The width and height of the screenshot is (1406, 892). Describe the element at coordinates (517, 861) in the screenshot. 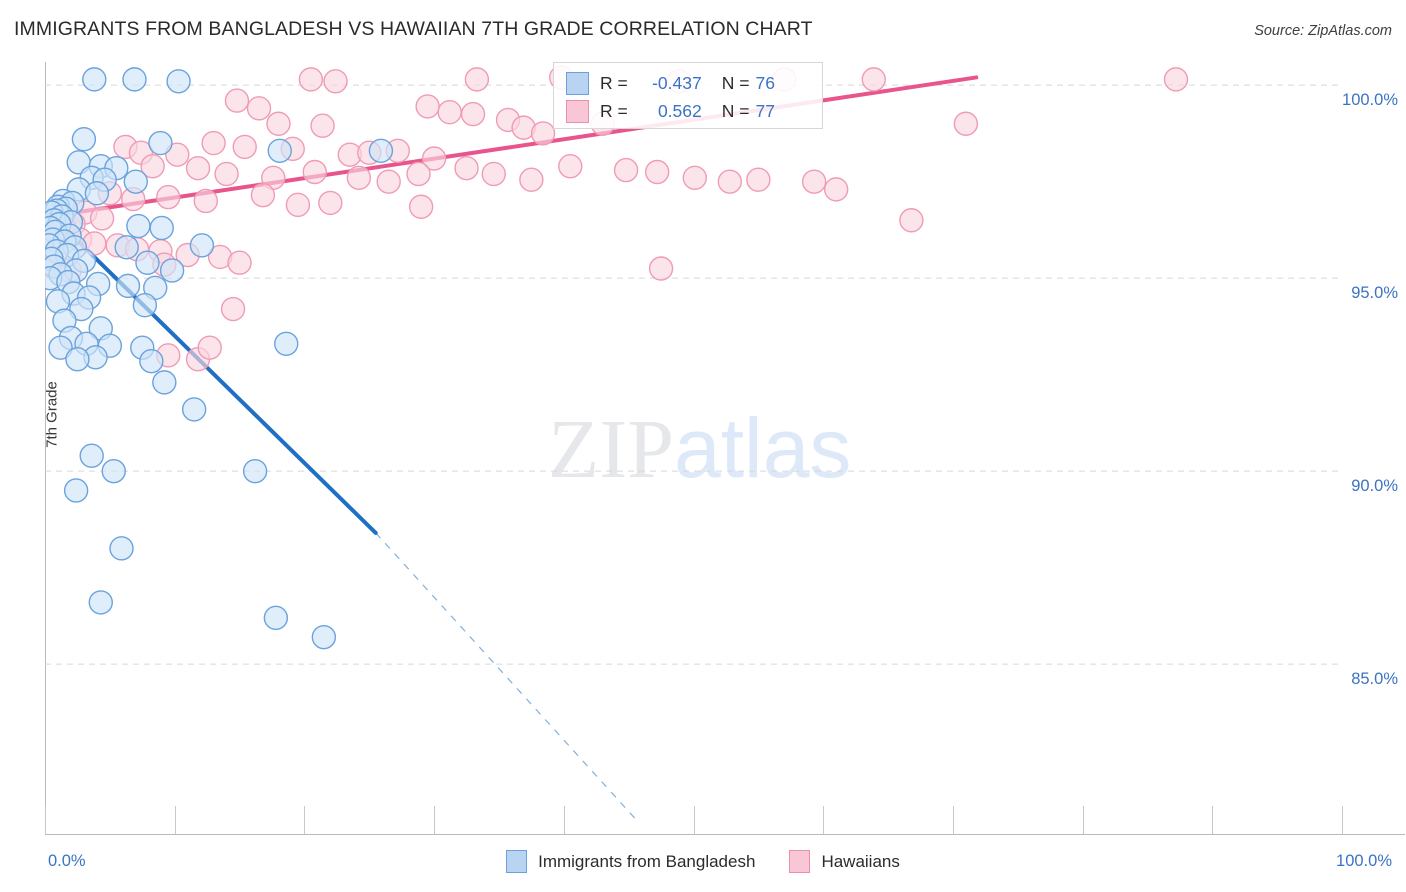

I see `legend-swatch-bangladesh` at that location.